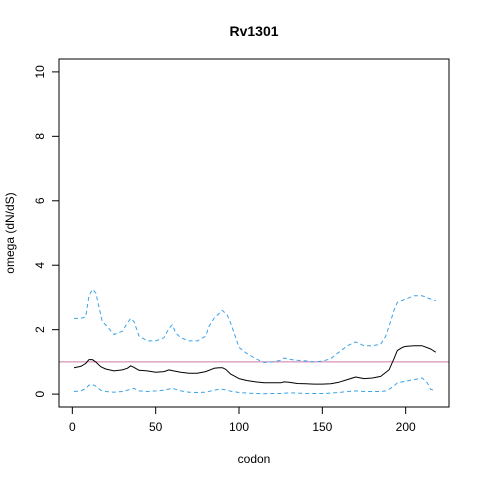  What do you see at coordinates (40, 329) in the screenshot?
I see `y-tick-label: 2` at bounding box center [40, 329].